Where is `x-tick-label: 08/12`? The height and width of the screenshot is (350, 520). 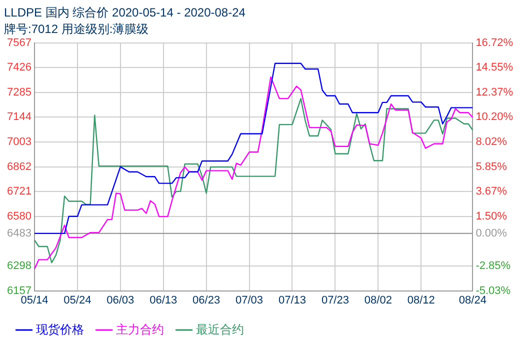
x-tick-label: 08/12 is located at coordinates (421, 300).